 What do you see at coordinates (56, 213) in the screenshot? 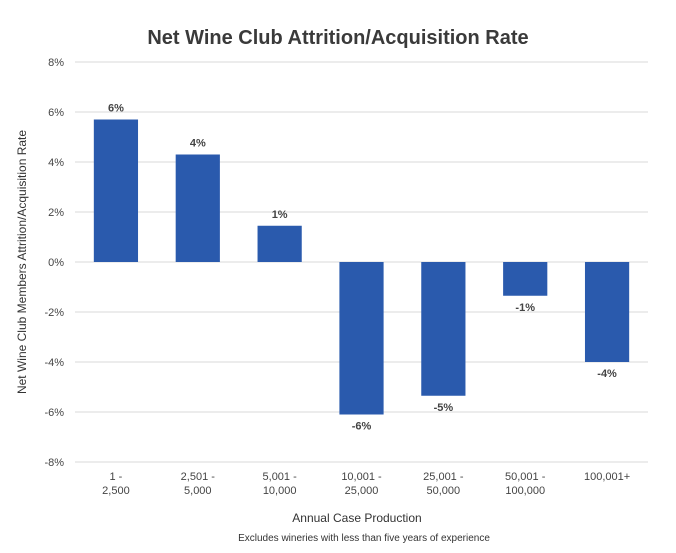
I see `y-tick-label: 2%` at bounding box center [56, 213].